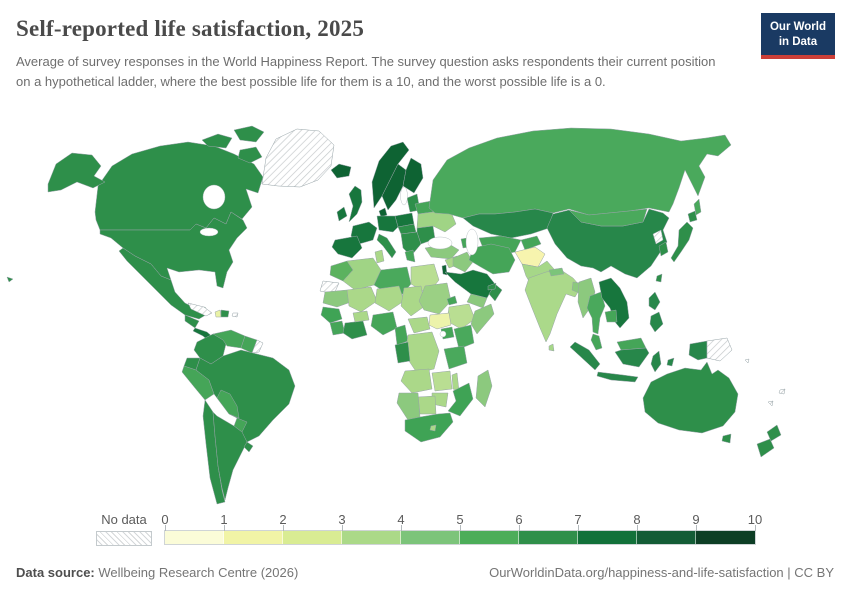 The width and height of the screenshot is (850, 600). Describe the element at coordinates (765, 448) in the screenshot. I see `region-new-zealand-south` at that location.